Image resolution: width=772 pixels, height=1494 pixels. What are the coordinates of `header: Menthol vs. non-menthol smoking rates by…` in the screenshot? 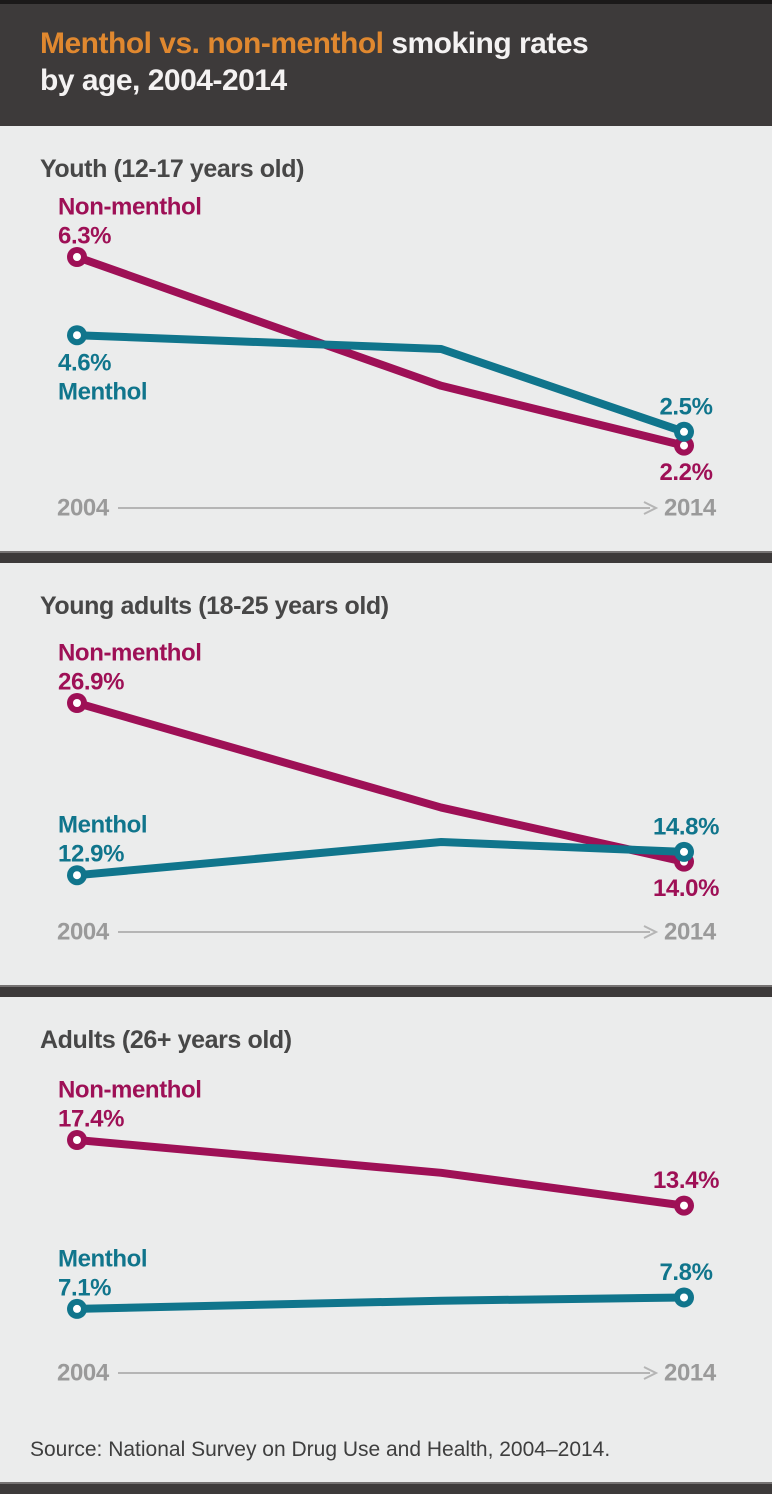 It's located at (386, 63).